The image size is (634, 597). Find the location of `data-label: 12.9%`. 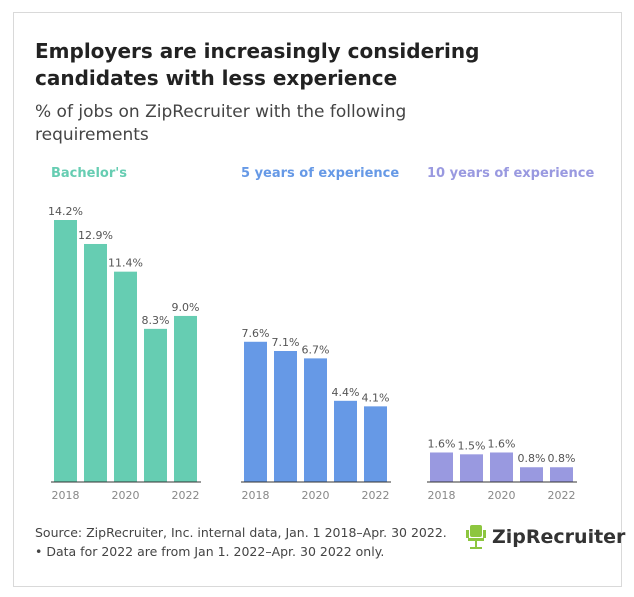

data-label: 12.9% is located at coordinates (95, 235).